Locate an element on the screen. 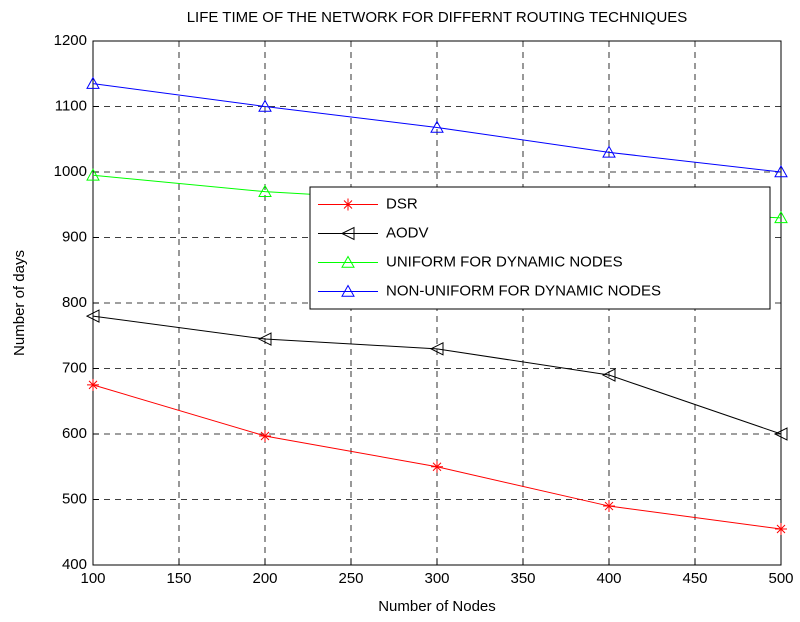  x-tick-label: 150 is located at coordinates (178, 578).